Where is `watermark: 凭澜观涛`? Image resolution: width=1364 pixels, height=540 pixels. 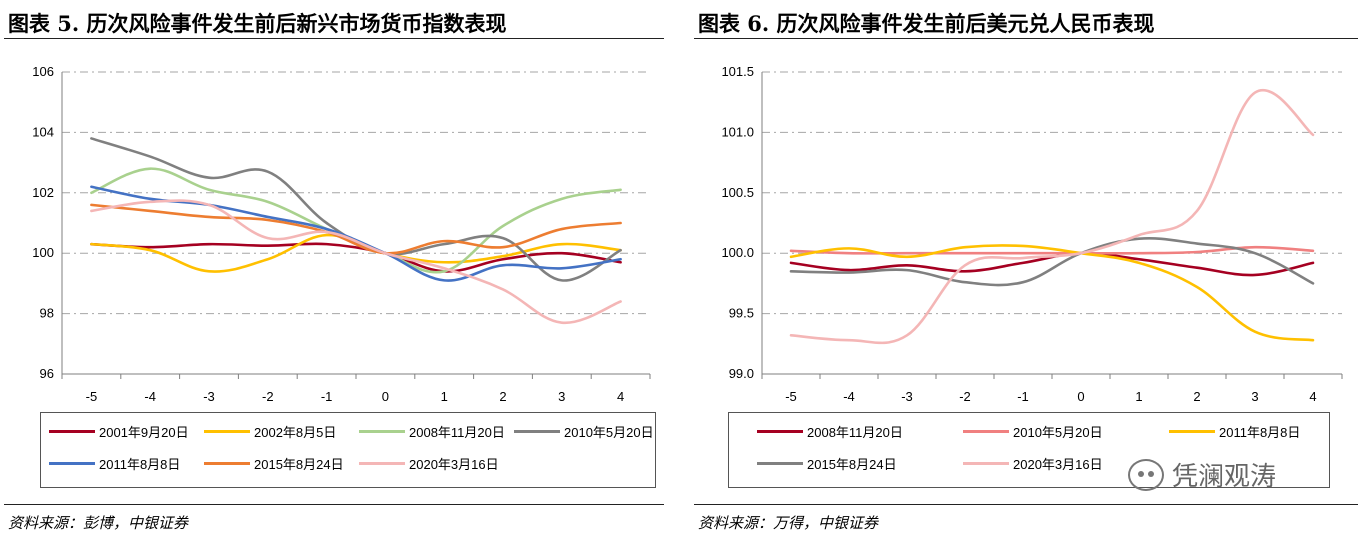
watermark: 凭澜观涛 is located at coordinates (1202, 474).